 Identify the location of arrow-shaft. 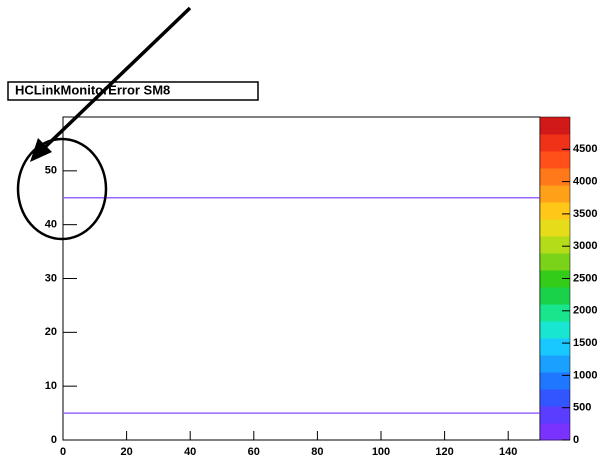
(116, 79).